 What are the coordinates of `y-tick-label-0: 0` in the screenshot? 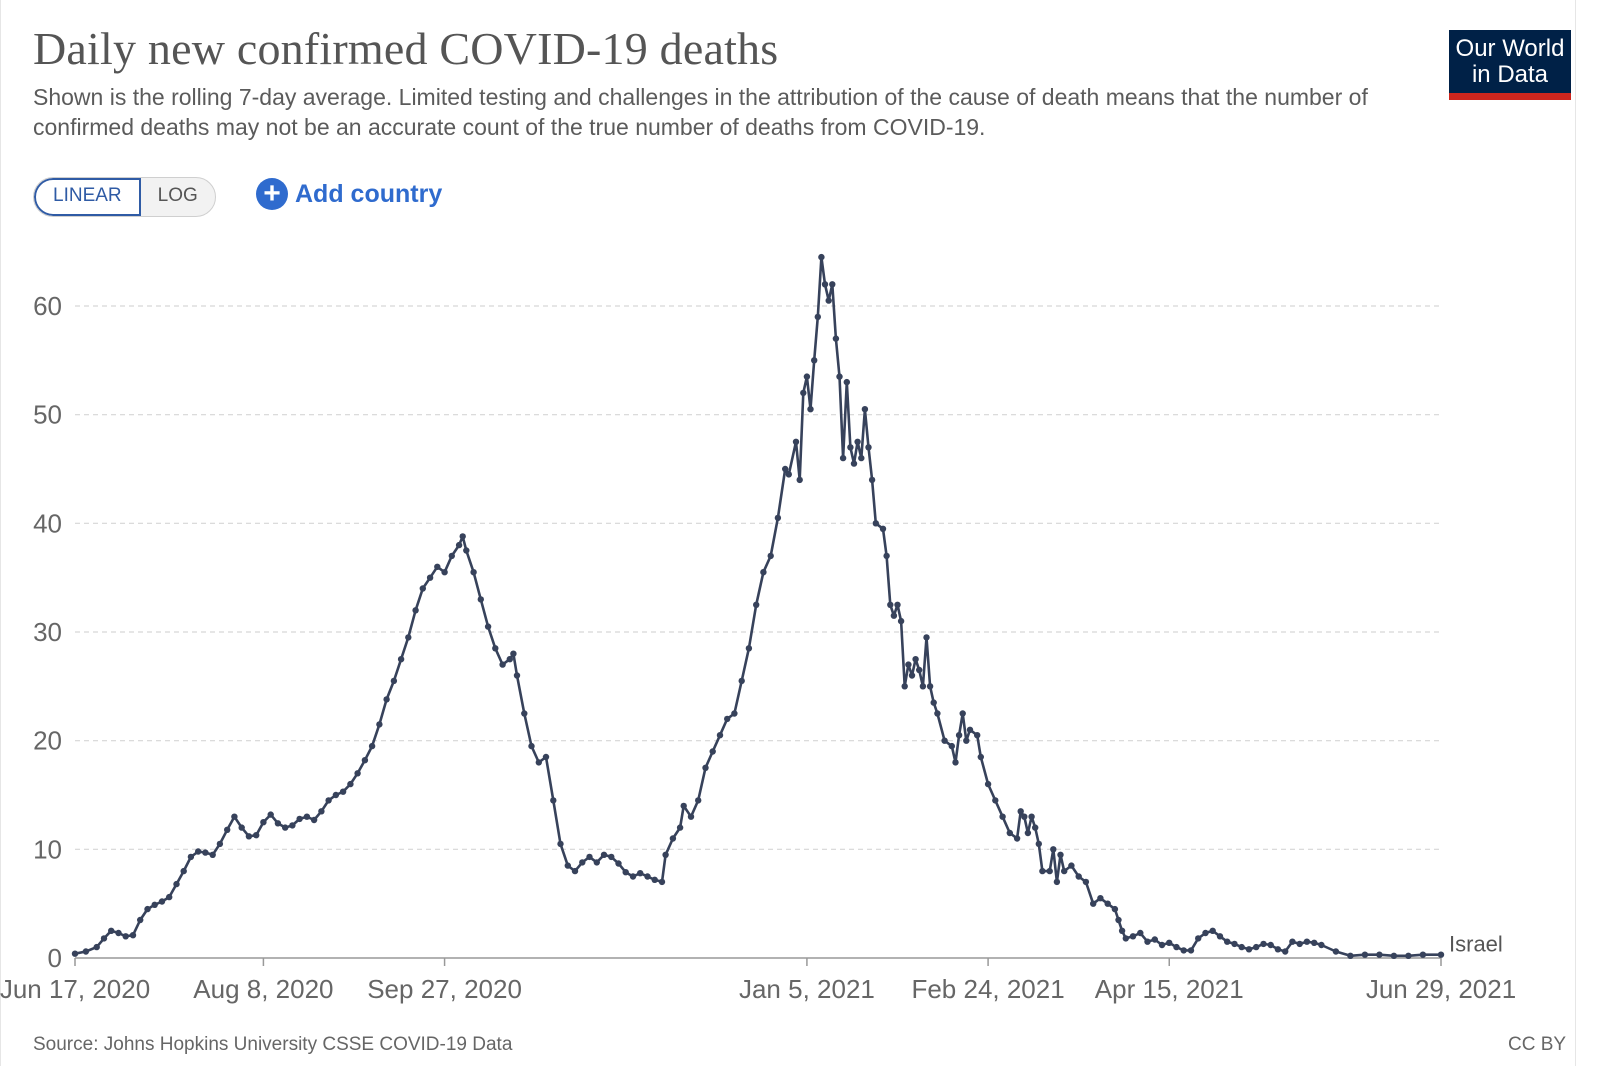 It's located at (55, 958).